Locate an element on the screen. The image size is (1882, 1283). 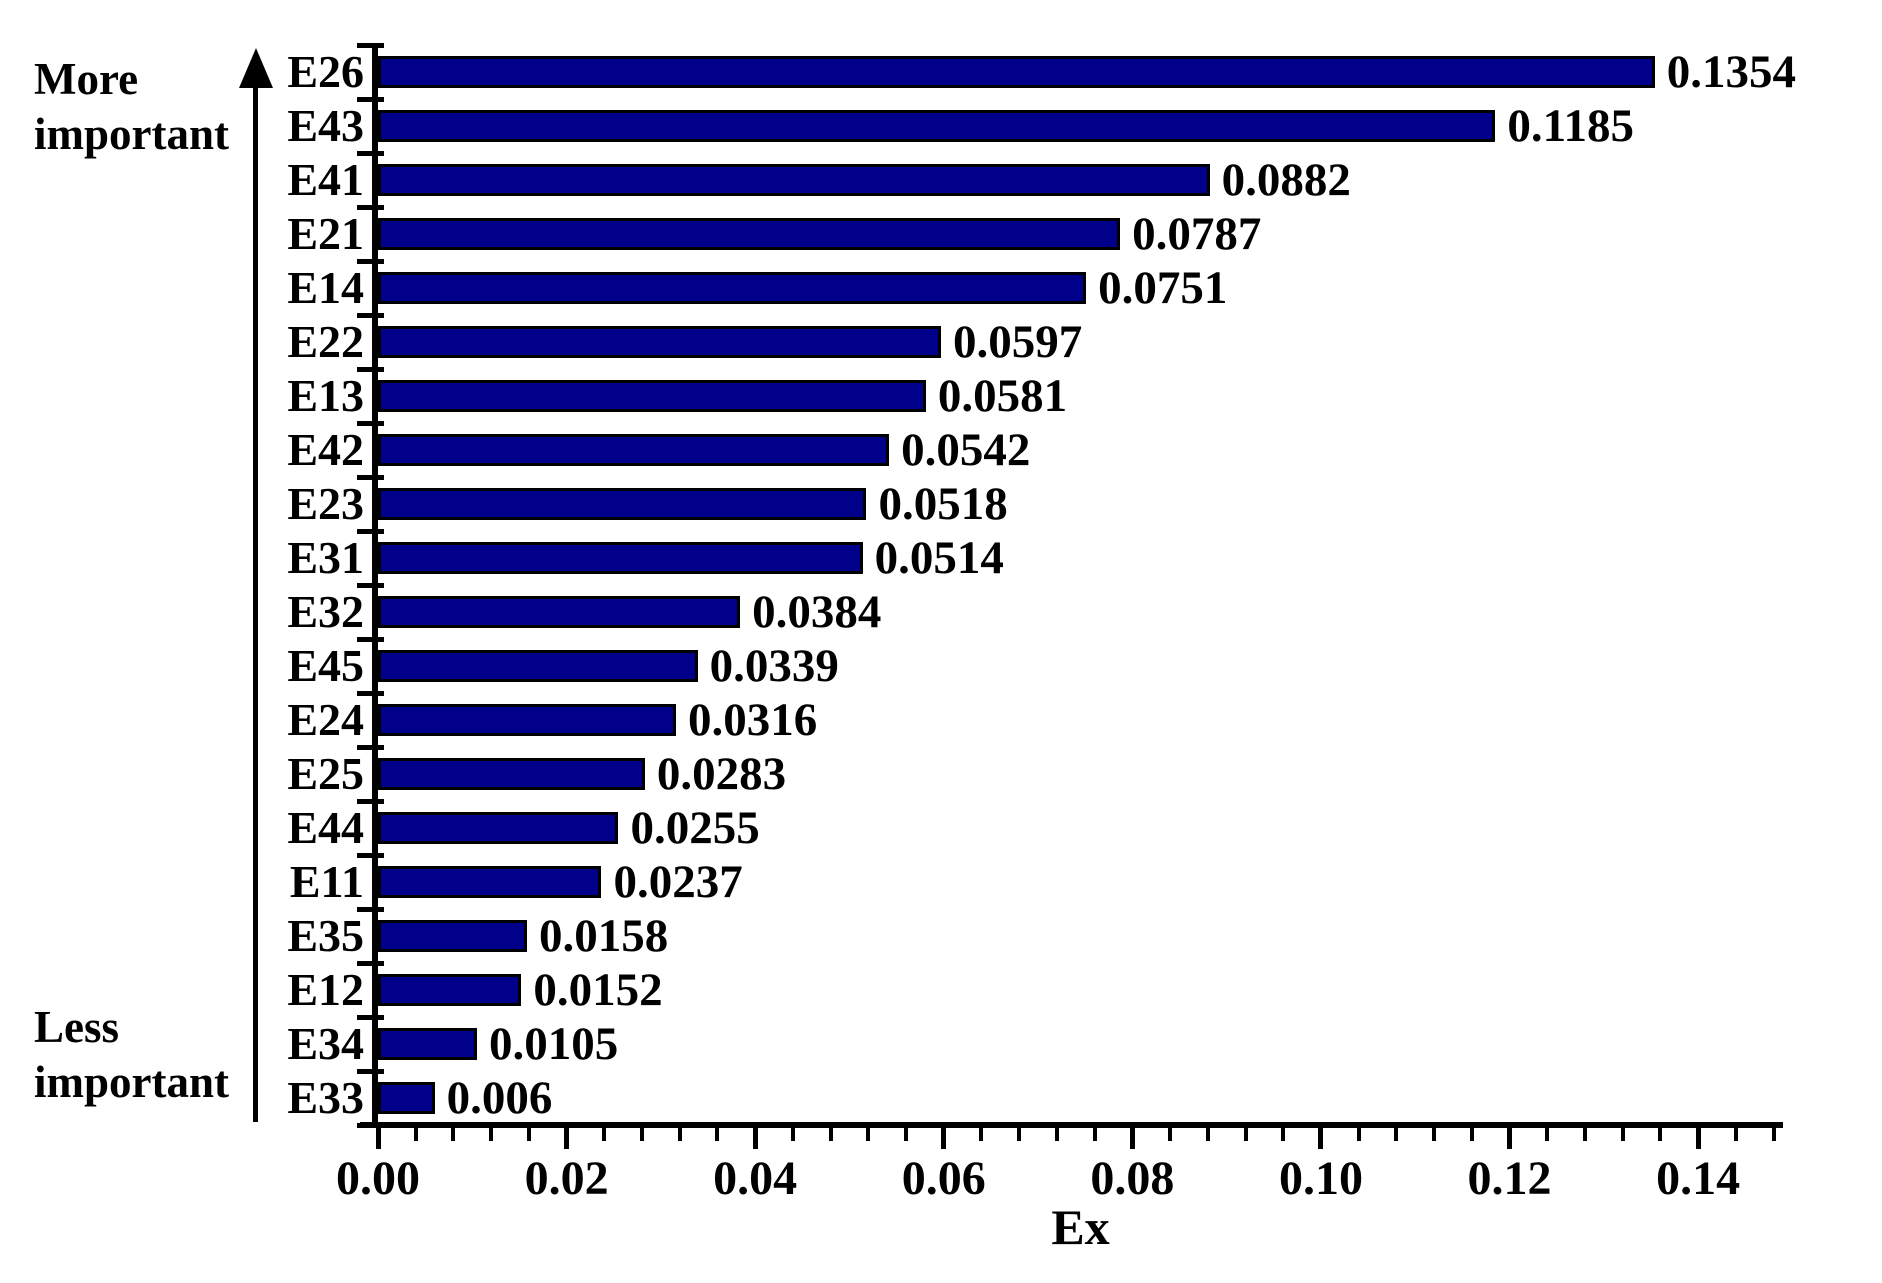
value-label-E34: 0.0105 is located at coordinates (554, 1044).